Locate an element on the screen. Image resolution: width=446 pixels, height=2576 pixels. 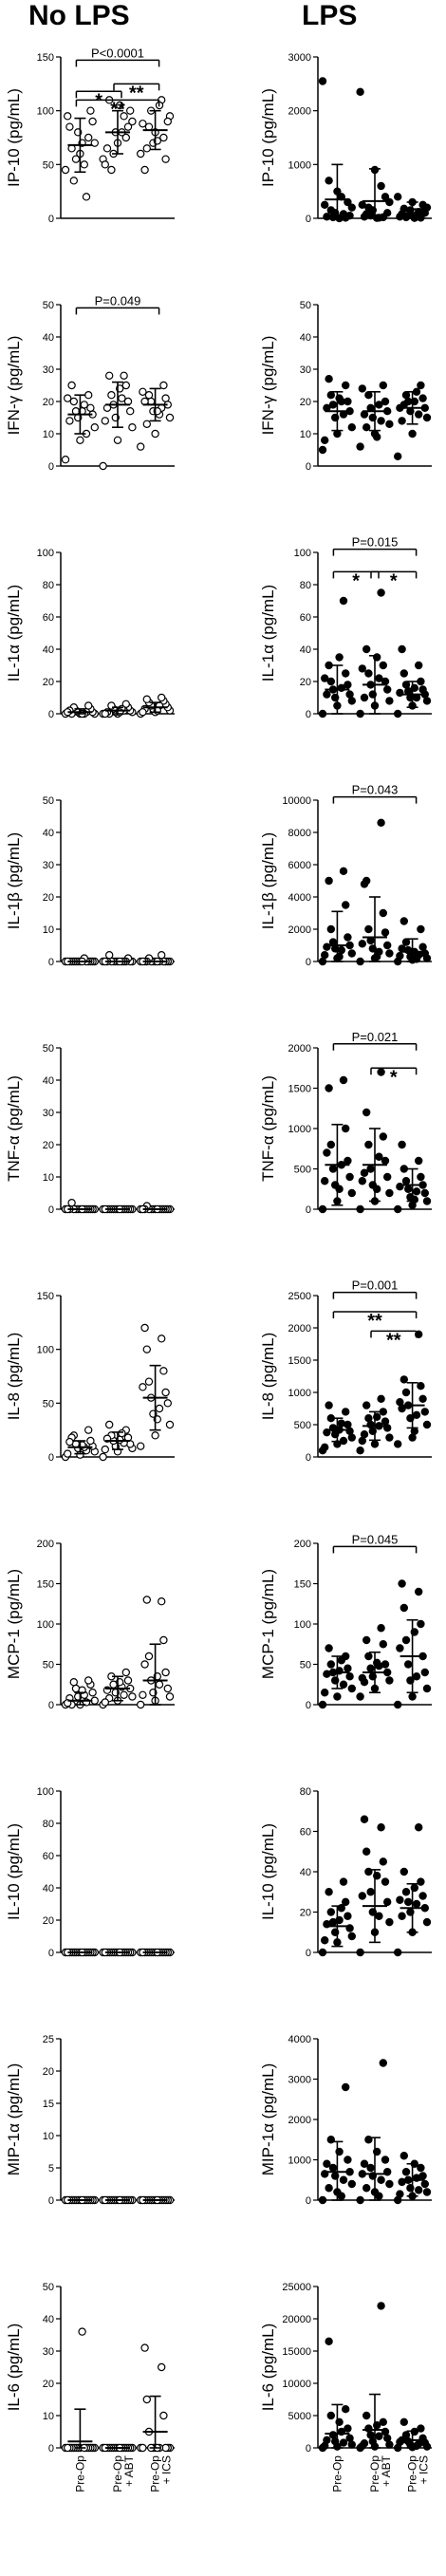
y-tick-label: 20 is located at coordinates (48, 2072).